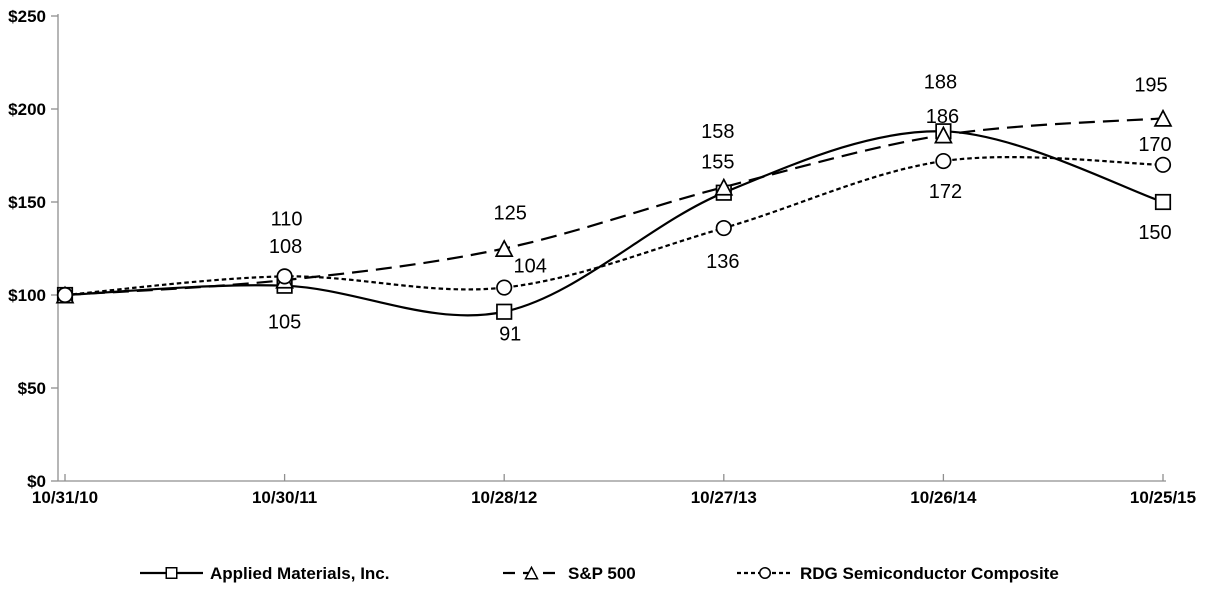 Image resolution: width=1207 pixels, height=592 pixels. What do you see at coordinates (1150, 85) in the screenshot?
I see `data-point-label: 195` at bounding box center [1150, 85].